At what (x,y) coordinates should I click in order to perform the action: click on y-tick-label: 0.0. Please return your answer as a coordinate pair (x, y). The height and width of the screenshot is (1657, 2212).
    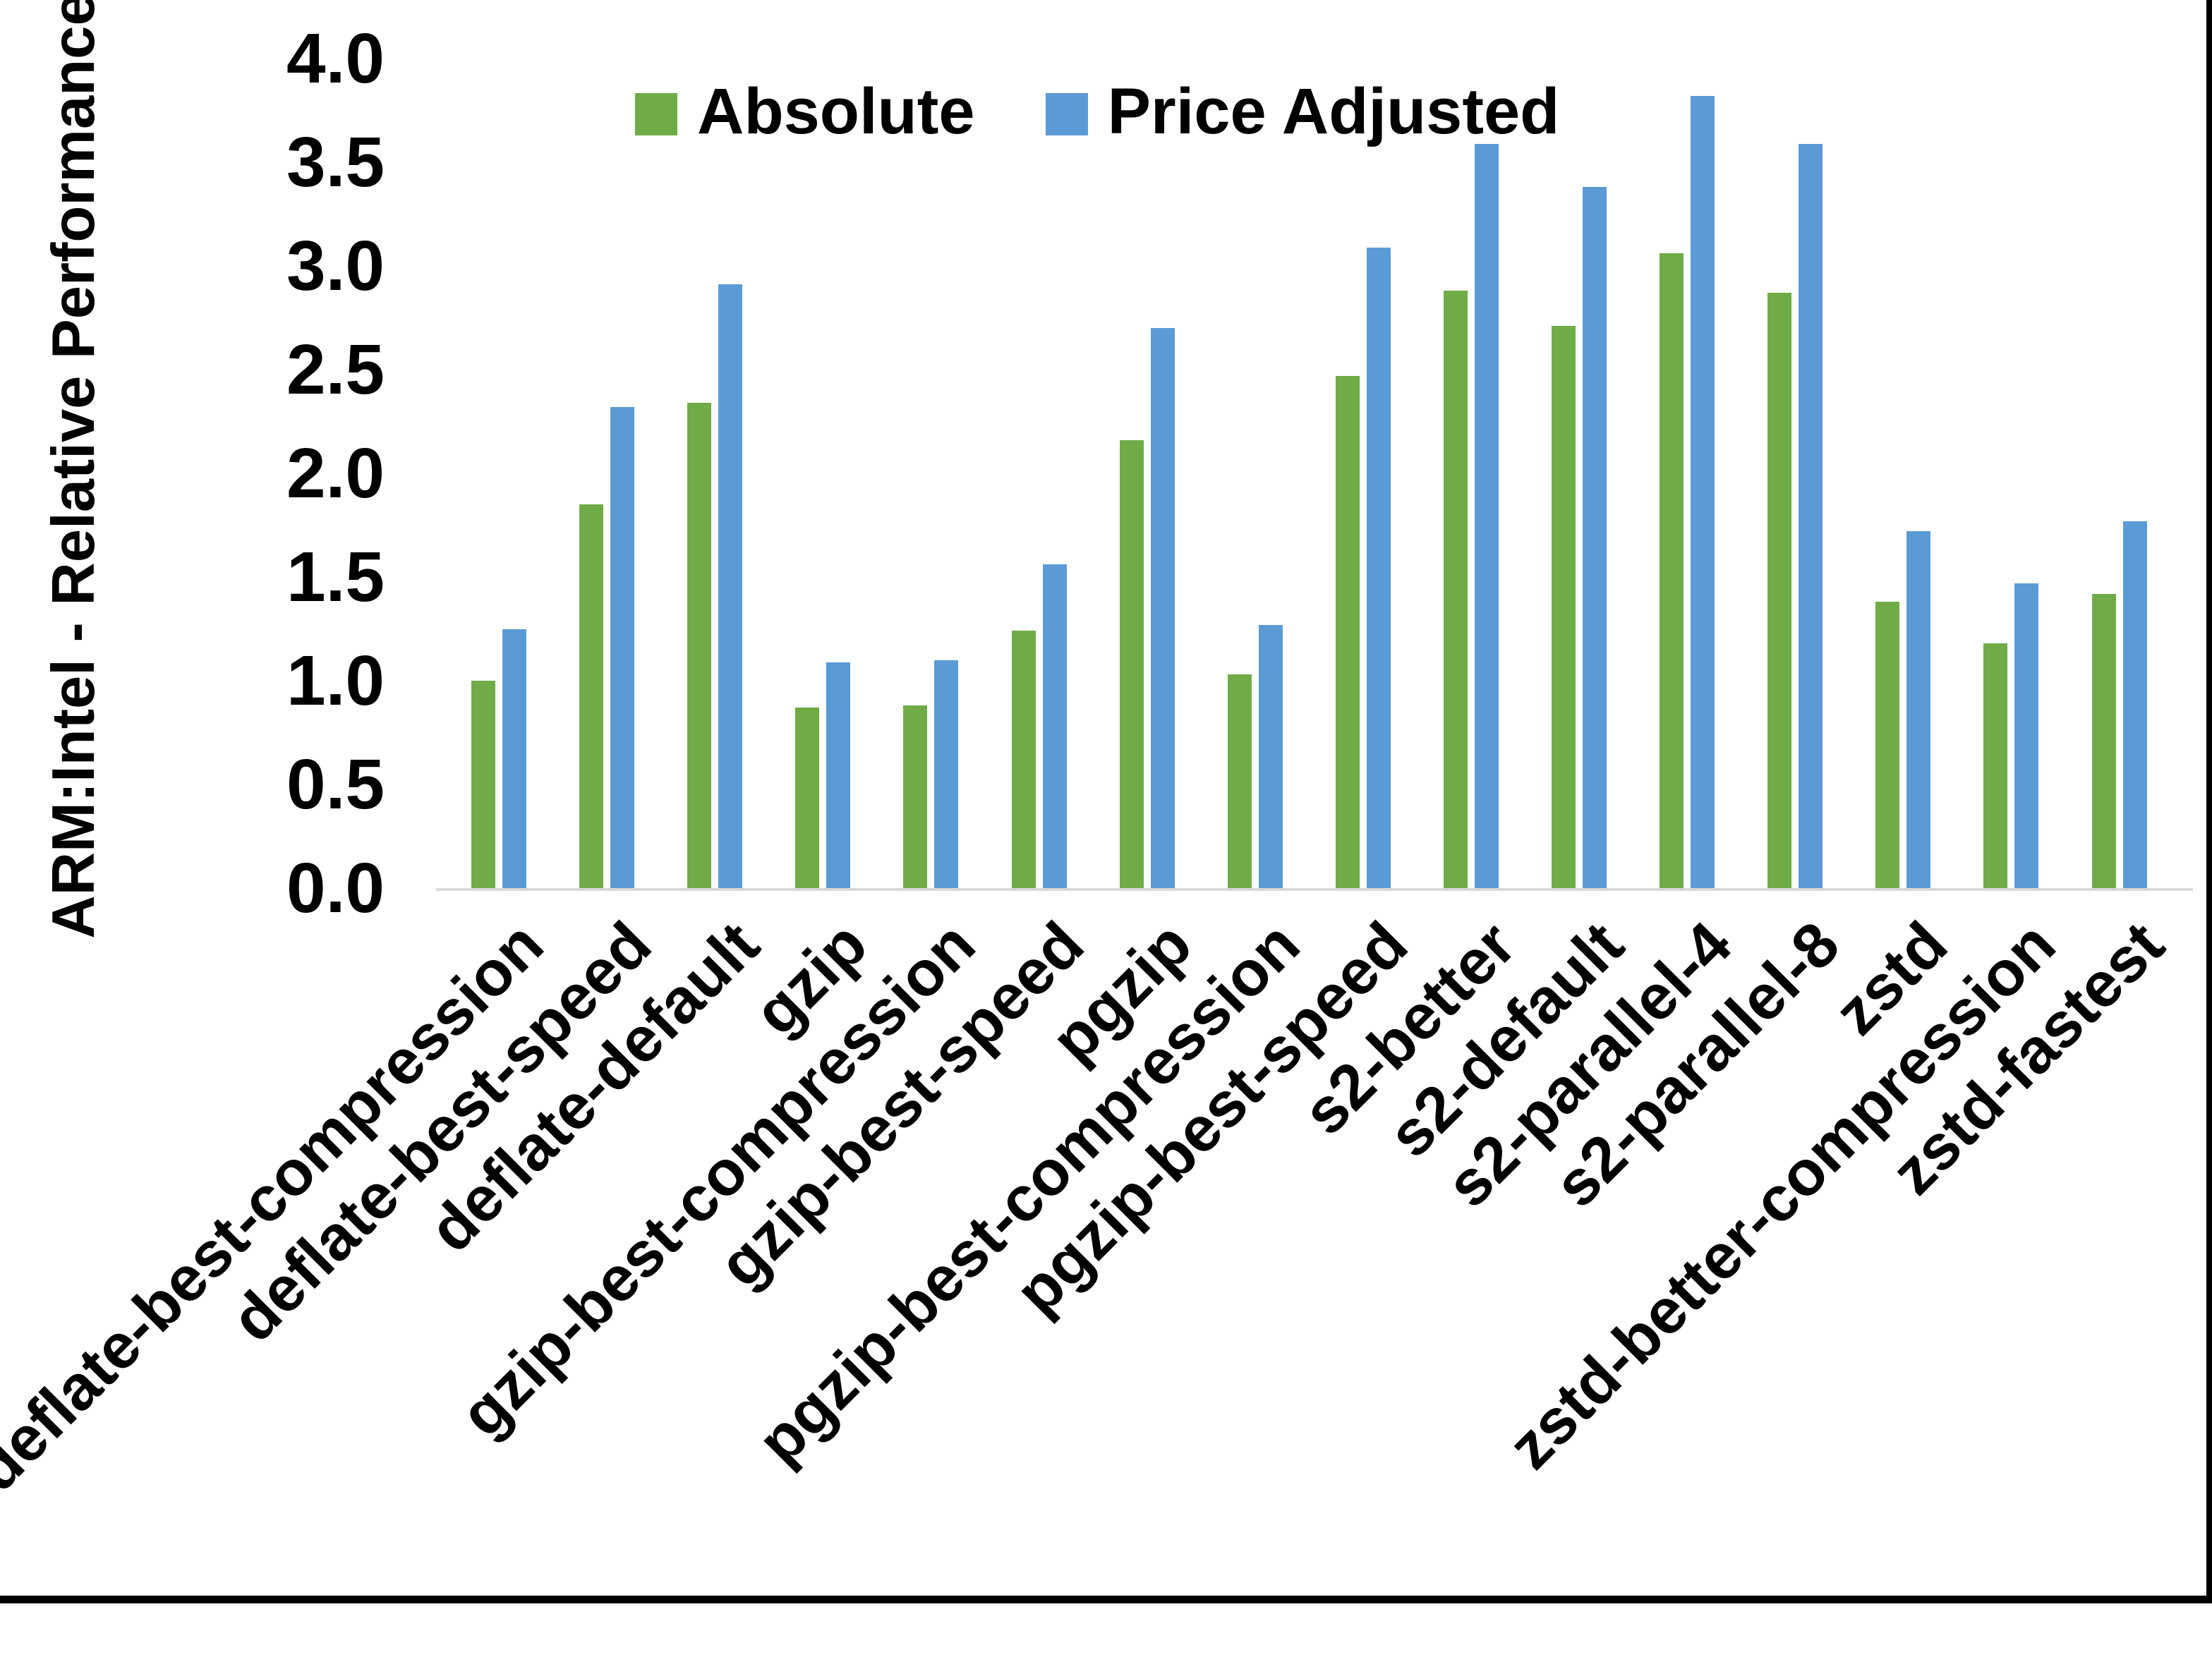
    Looking at the image, I should click on (335, 888).